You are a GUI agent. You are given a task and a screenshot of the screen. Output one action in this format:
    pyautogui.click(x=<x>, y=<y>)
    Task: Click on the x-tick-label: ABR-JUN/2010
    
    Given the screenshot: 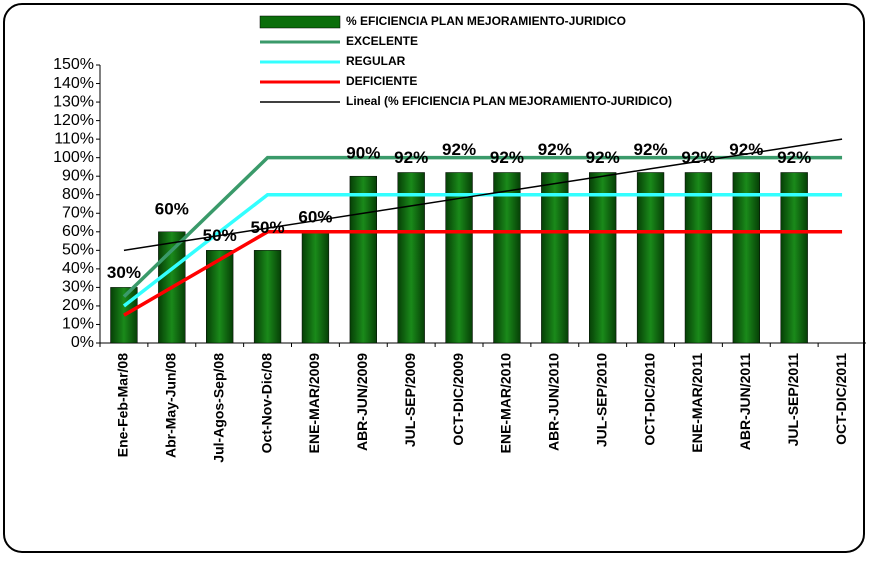 What is the action you would take?
    pyautogui.click(x=554, y=402)
    